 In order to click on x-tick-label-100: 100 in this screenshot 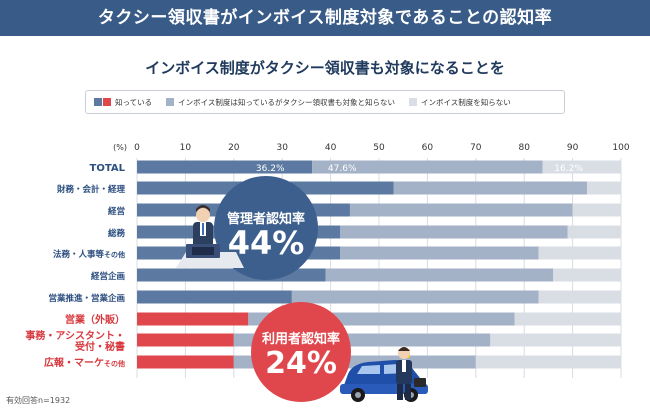, I will do `click(620, 148)`.